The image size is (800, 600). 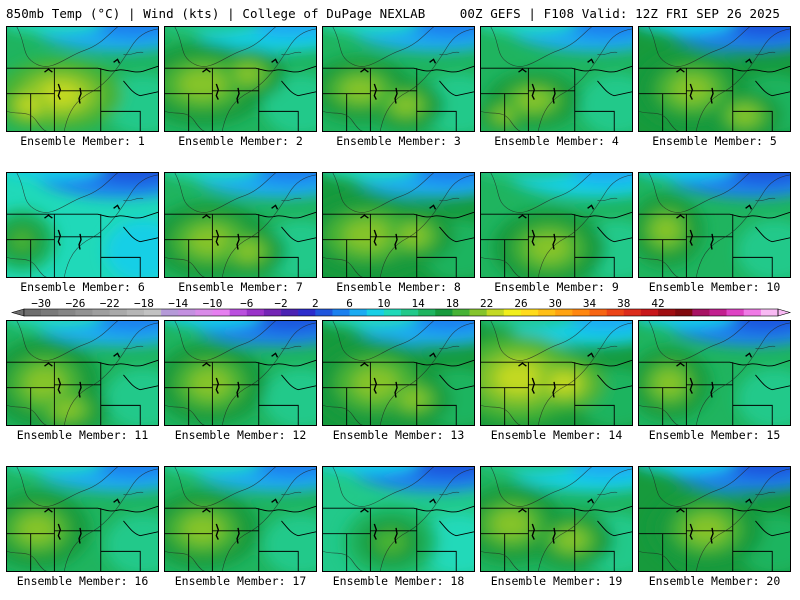 I want to click on ensemble-member-label: Ensemble Member: 10, so click(x=714, y=287).